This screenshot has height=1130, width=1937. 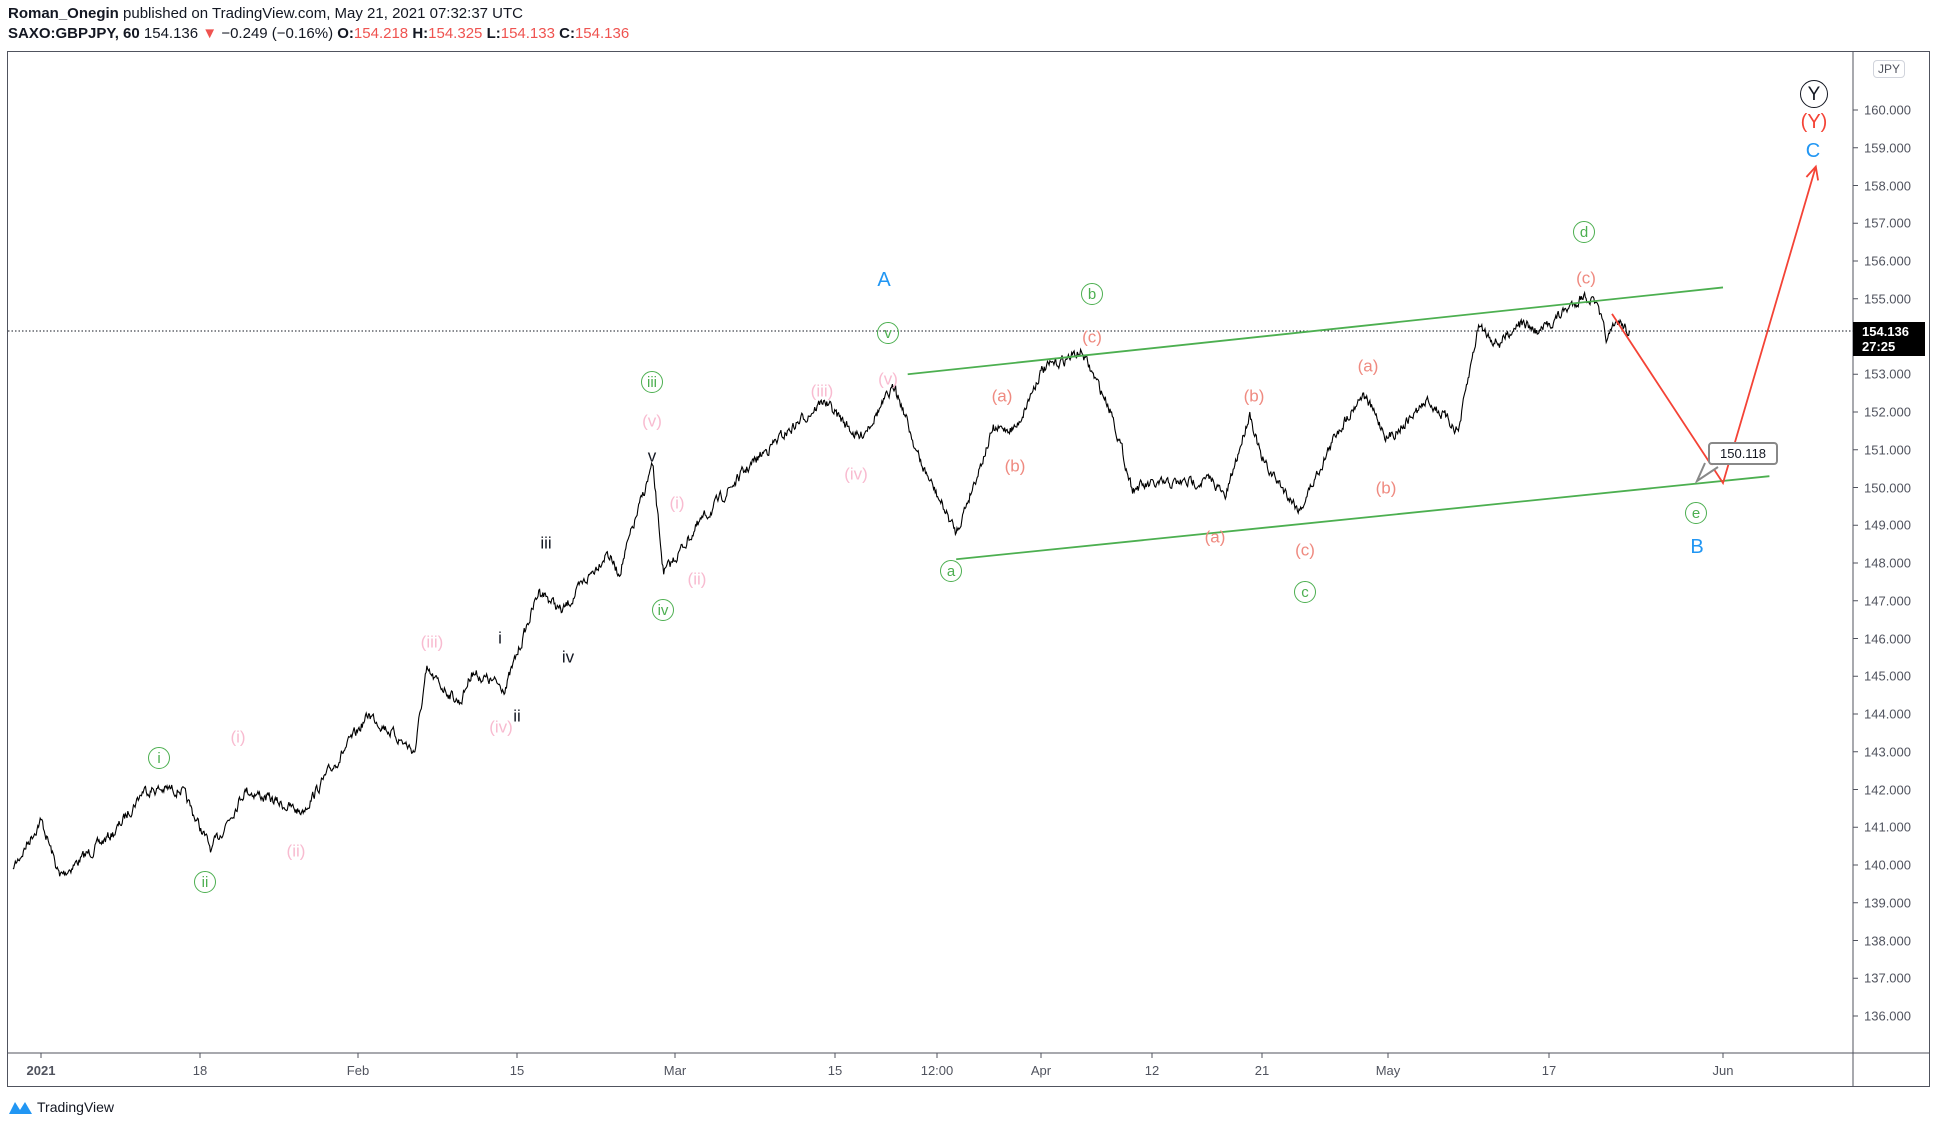 I want to click on price-tick-label: 155.000, so click(x=1887, y=299).